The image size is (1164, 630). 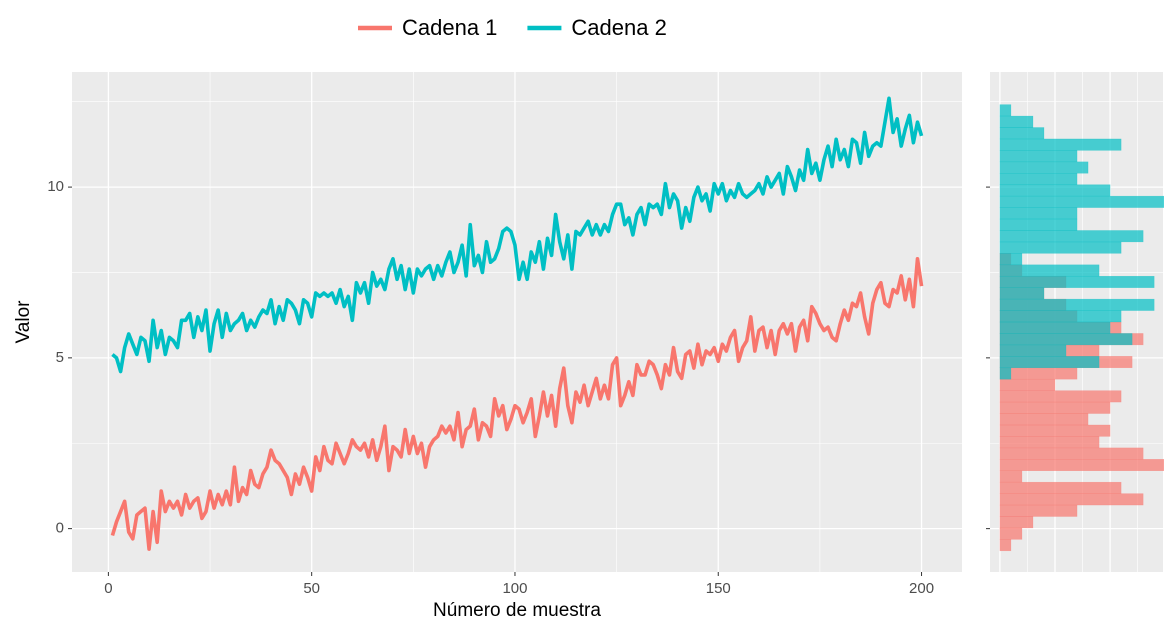 I want to click on x-tick-label: 0, so click(x=108, y=588).